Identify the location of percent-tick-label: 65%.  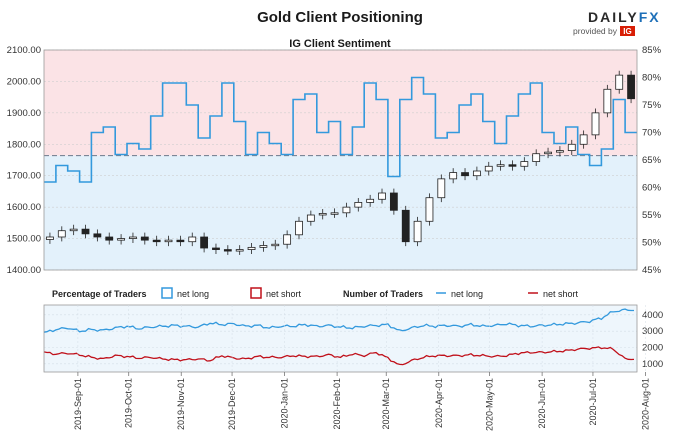
(652, 160).